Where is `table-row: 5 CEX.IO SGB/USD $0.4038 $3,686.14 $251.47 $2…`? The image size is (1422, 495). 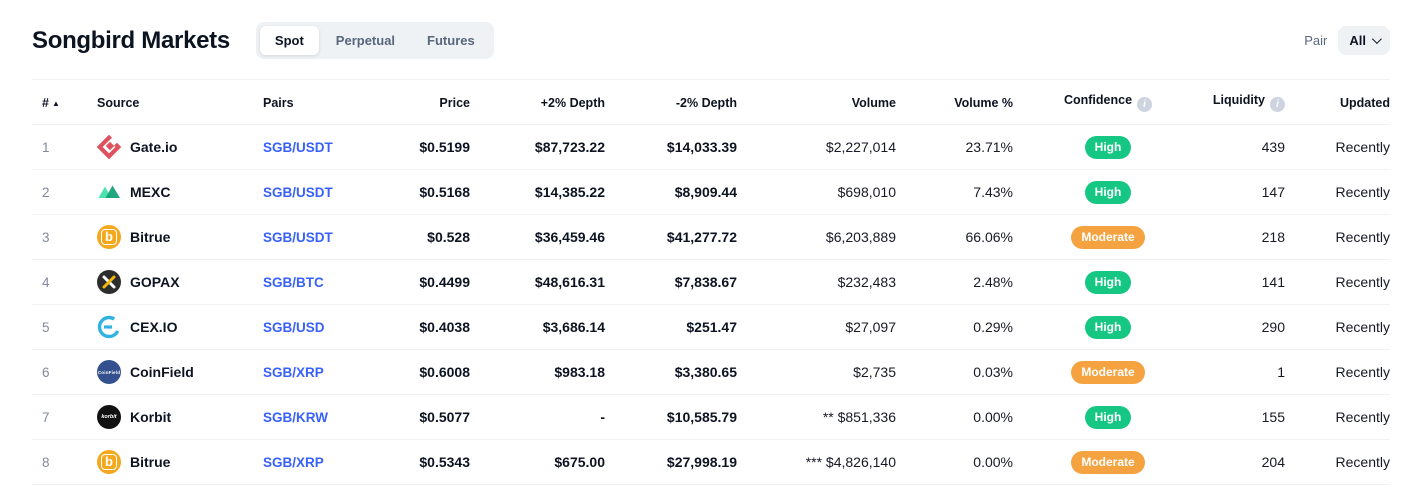 table-row: 5 CEX.IO SGB/USD $0.4038 $3,686.14 $251.47 $2… is located at coordinates (711, 327).